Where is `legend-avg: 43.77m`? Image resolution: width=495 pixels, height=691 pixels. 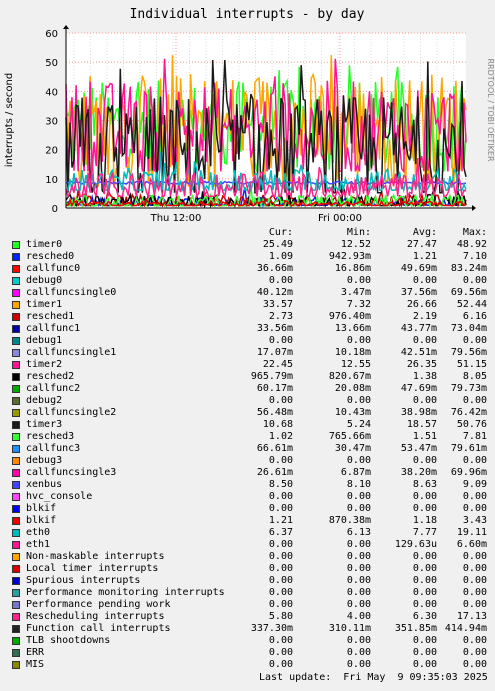 legend-avg: 43.77m is located at coordinates (418, 328).